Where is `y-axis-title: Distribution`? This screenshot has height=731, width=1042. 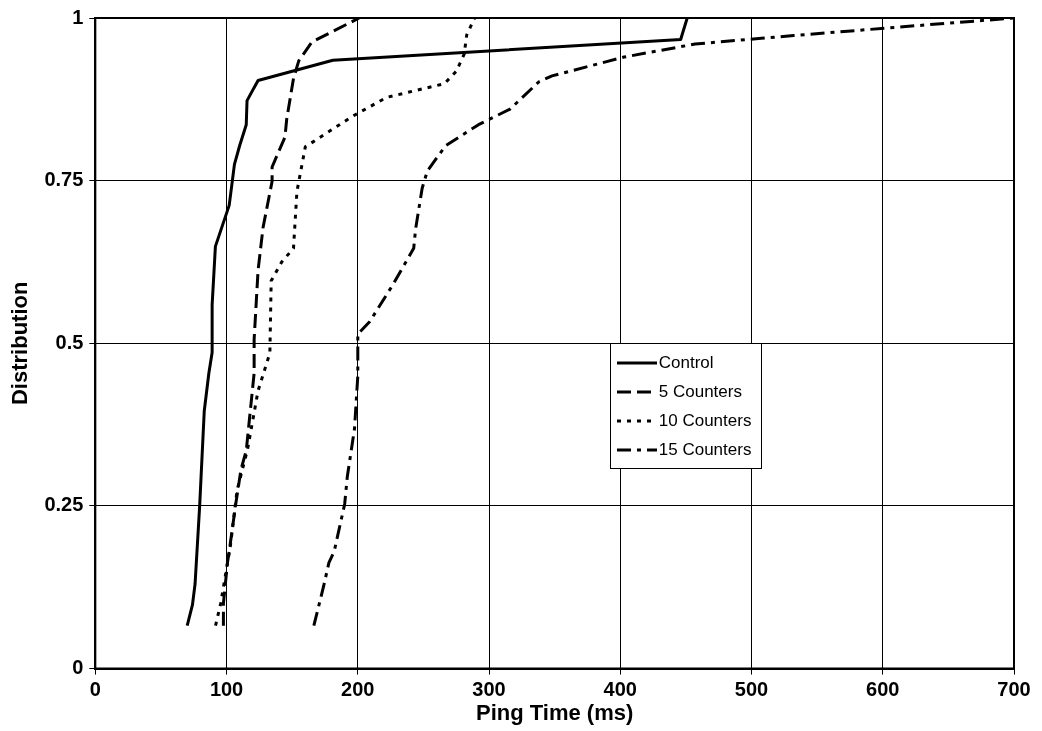
y-axis-title: Distribution is located at coordinates (20, 343).